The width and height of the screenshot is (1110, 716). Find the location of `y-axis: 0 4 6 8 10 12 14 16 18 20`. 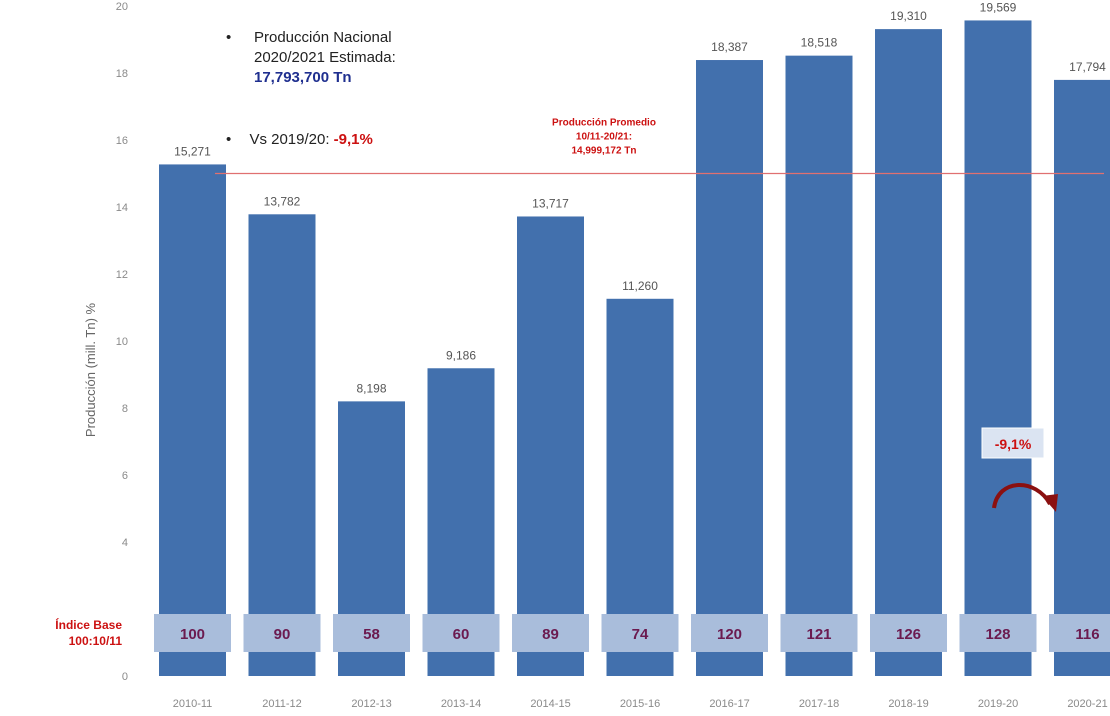

y-axis: 0 4 6 8 10 12 14 16 18 20 is located at coordinates (122, 342).